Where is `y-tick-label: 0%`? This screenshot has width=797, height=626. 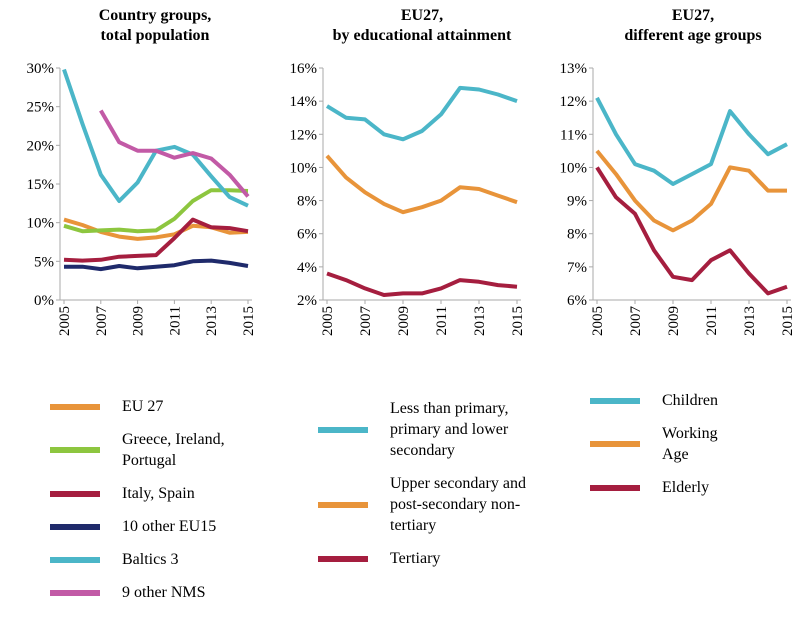 y-tick-label: 0% is located at coordinates (44, 301).